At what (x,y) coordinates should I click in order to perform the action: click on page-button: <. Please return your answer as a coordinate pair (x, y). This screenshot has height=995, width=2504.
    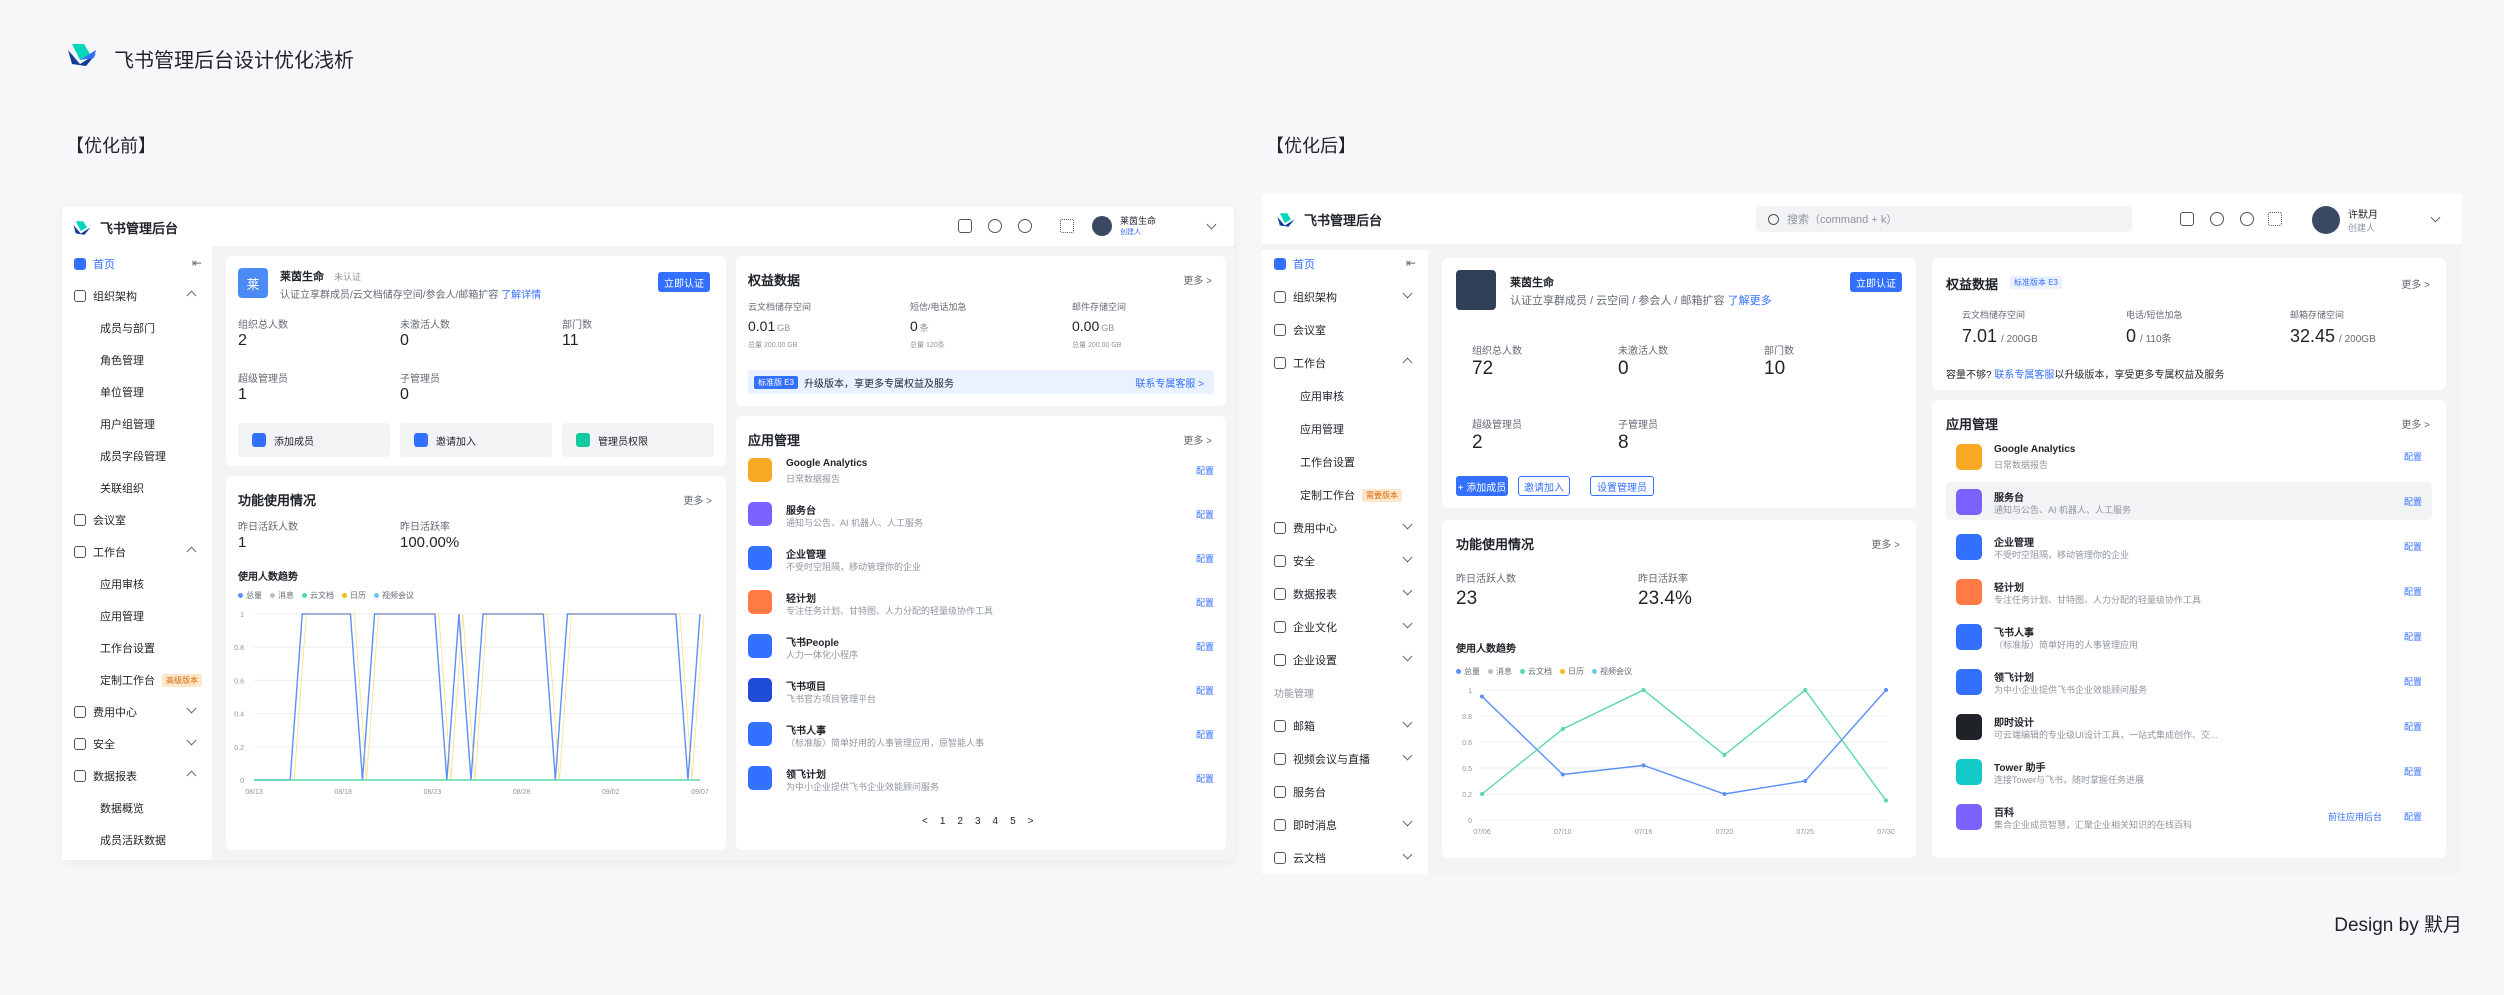
    Looking at the image, I should click on (925, 821).